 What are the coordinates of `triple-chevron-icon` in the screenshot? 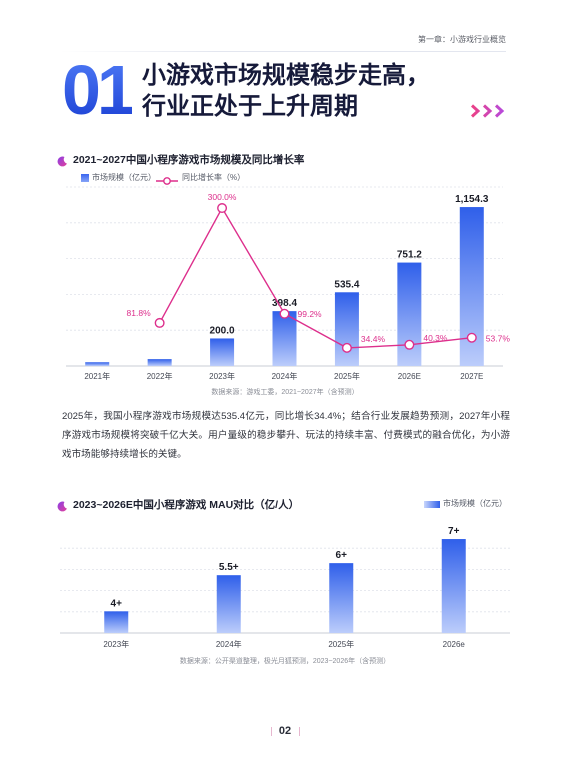 It's located at (488, 111).